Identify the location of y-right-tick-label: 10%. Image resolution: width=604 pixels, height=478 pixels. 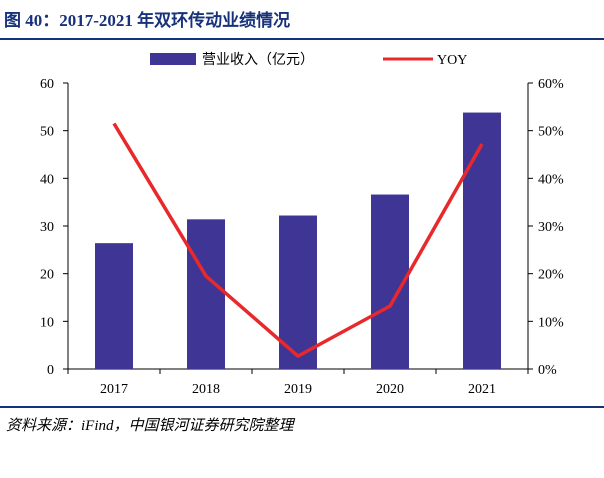
(551, 322).